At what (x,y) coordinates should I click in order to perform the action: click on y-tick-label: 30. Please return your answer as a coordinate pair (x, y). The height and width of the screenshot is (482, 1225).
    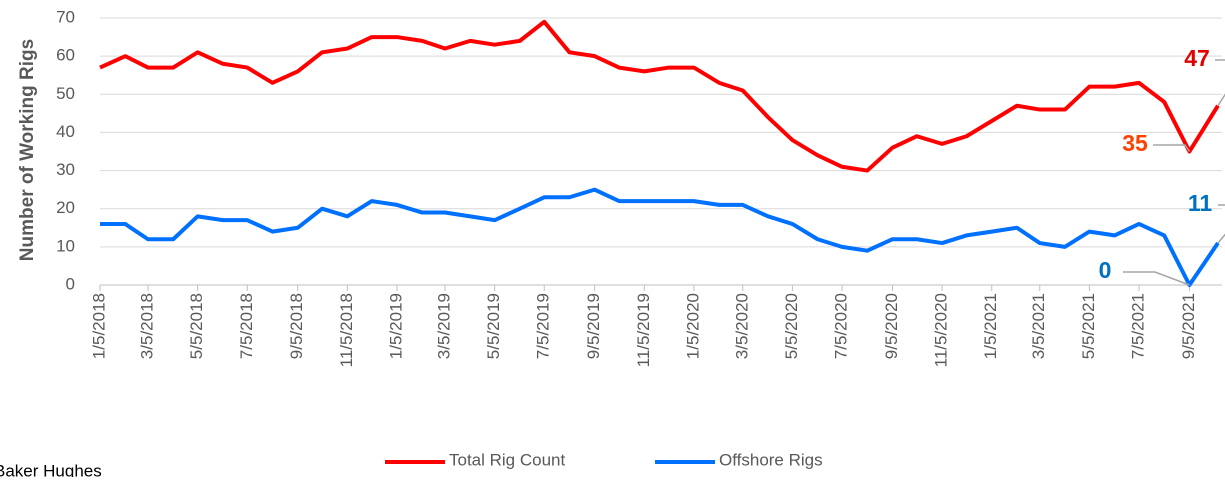
    Looking at the image, I should click on (65, 169).